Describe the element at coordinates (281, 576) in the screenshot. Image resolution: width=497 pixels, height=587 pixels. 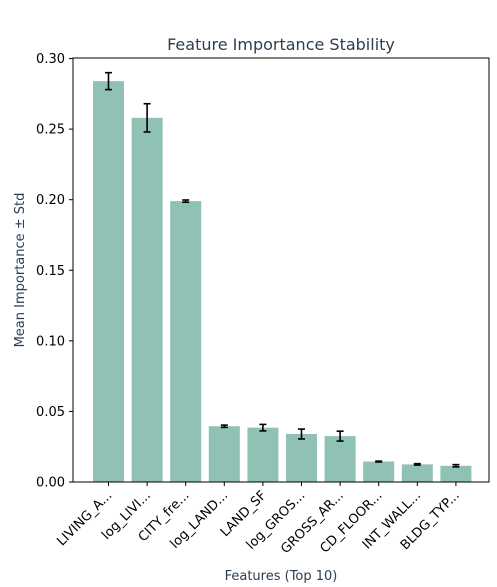
I see `x-axis-label: Features (Top 10)` at that location.